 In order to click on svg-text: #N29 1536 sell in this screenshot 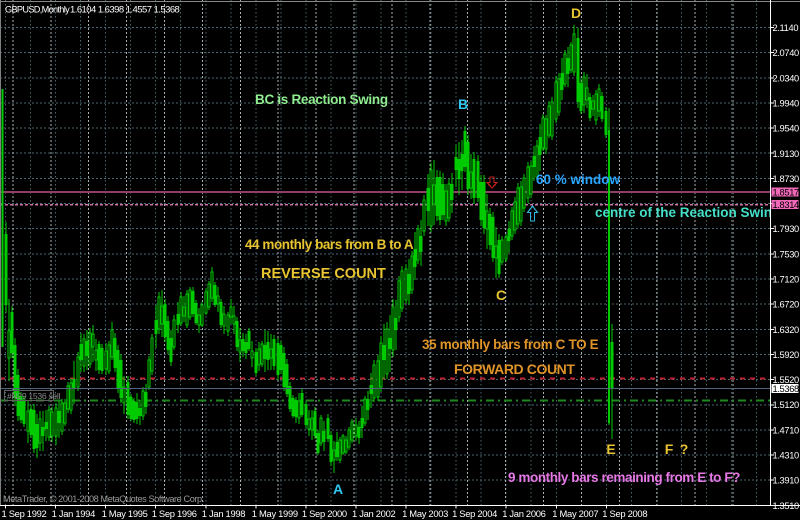, I will do `click(34, 396)`.